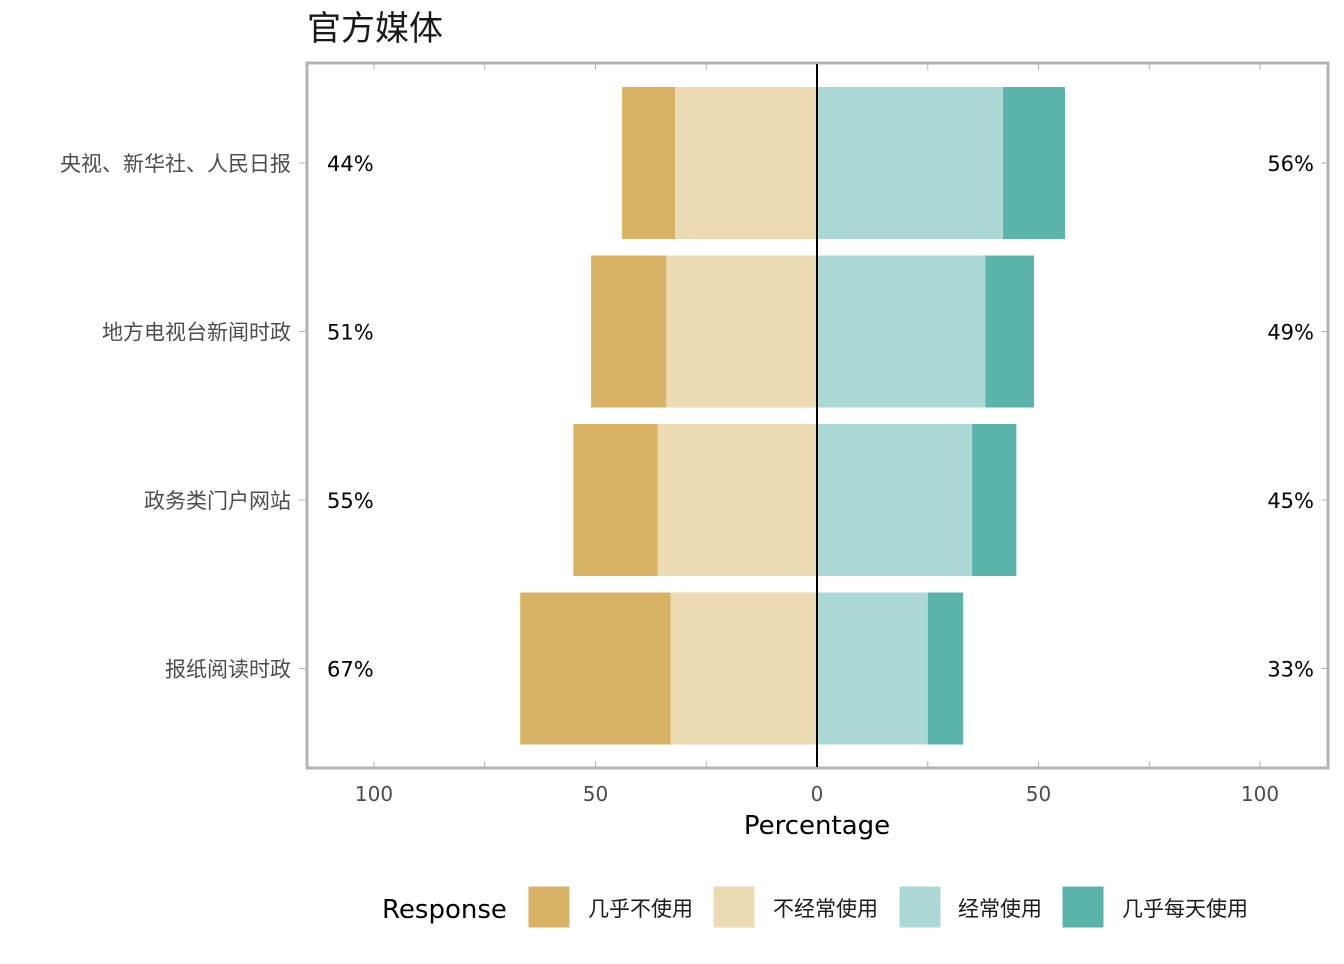  What do you see at coordinates (1290, 501) in the screenshot?
I see `right-percent-label: 45%` at bounding box center [1290, 501].